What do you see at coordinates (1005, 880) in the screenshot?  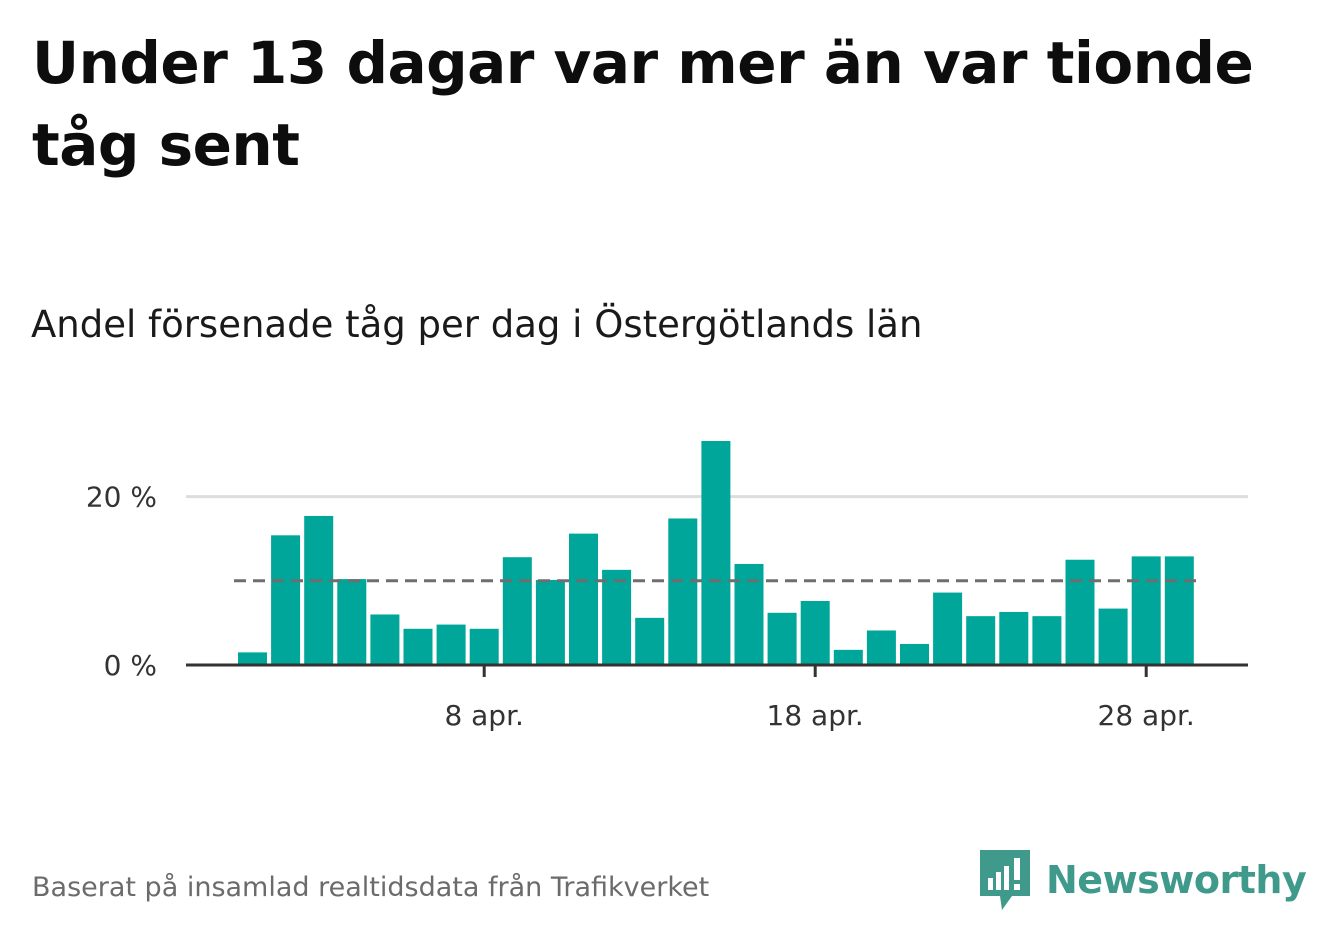 I see `newsworthy-logo-icon` at bounding box center [1005, 880].